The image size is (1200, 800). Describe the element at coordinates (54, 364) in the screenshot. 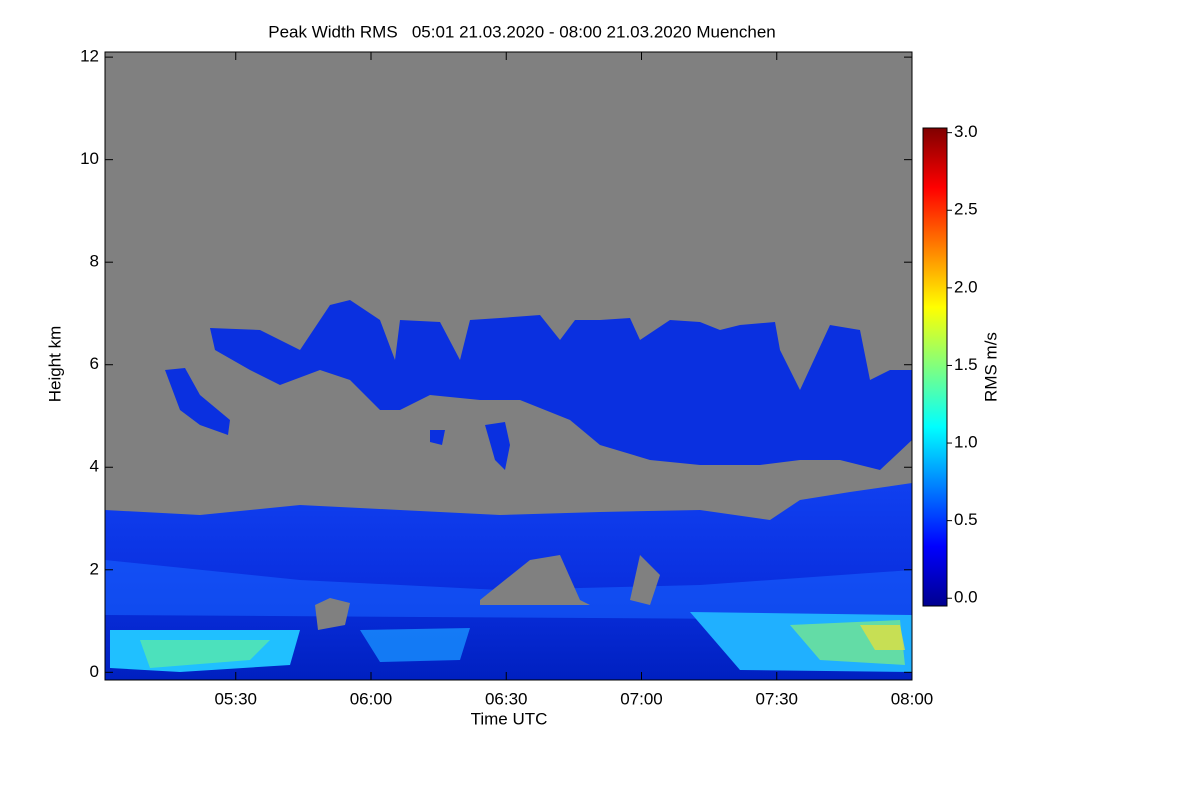

I see `y-axis-label: Height km` at that location.